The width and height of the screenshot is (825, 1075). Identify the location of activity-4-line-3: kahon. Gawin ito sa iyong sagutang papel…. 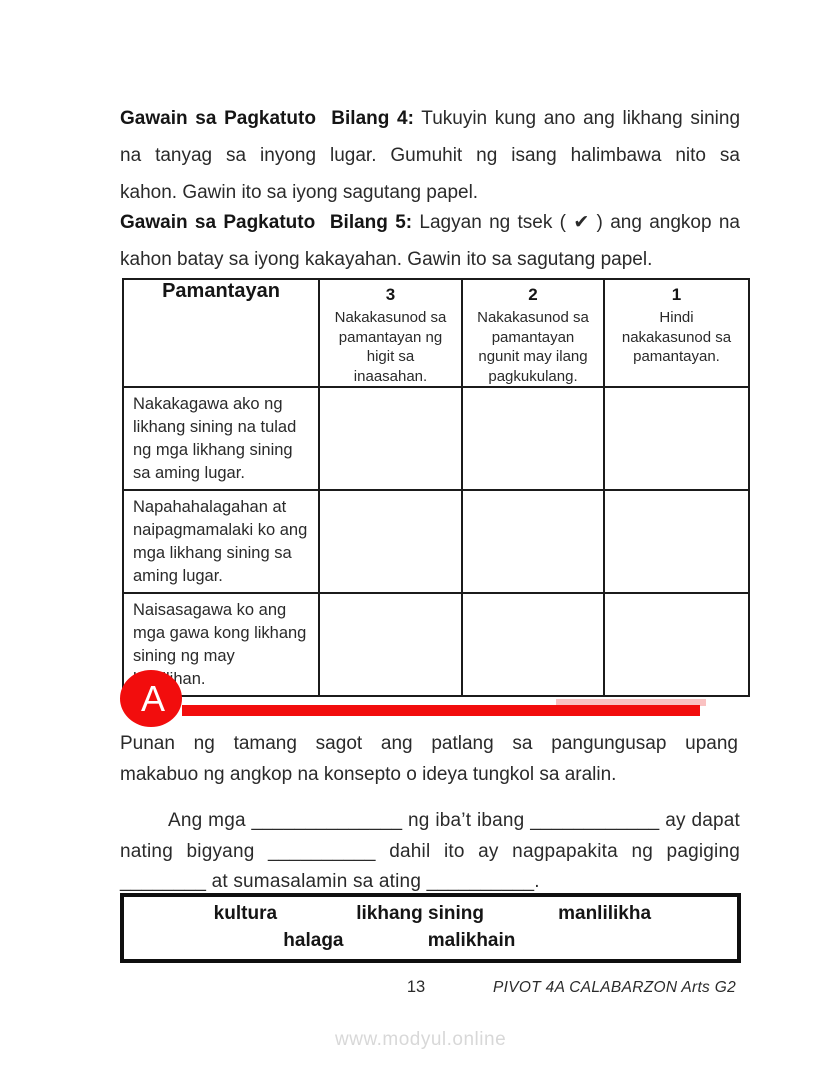
(299, 192).